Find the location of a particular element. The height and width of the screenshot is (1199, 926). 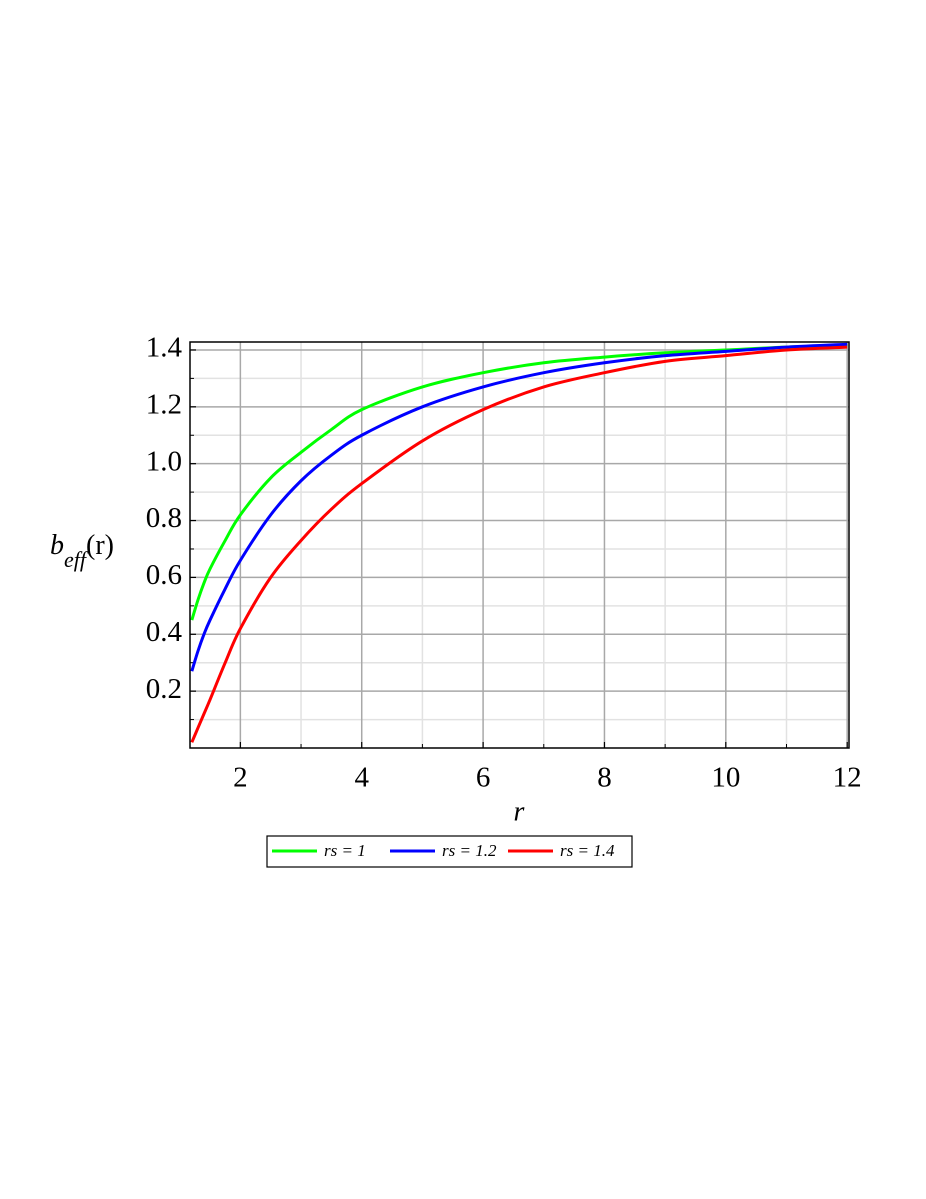

x-tick-label: 2 is located at coordinates (240, 778).